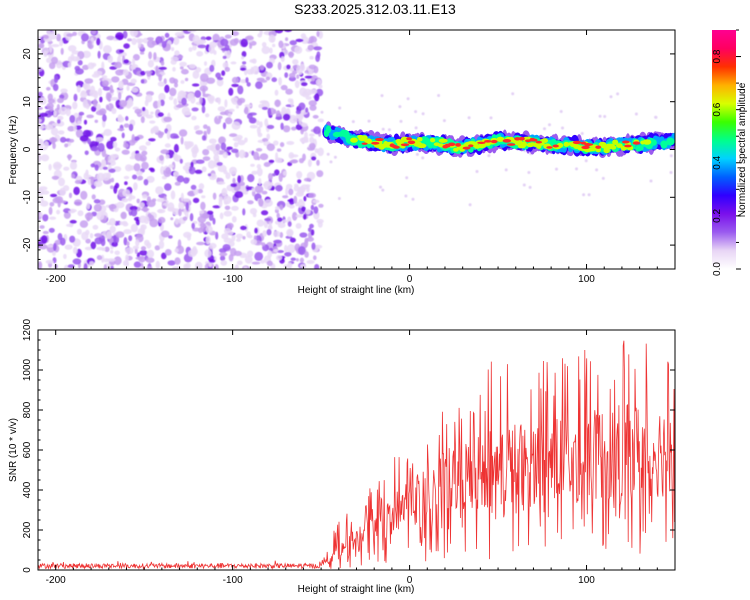 Image resolution: width=750 pixels, height=600 pixels. What do you see at coordinates (356, 290) in the screenshot?
I see `spectrogram-x-axis-label: Height of straight line (km)` at bounding box center [356, 290].